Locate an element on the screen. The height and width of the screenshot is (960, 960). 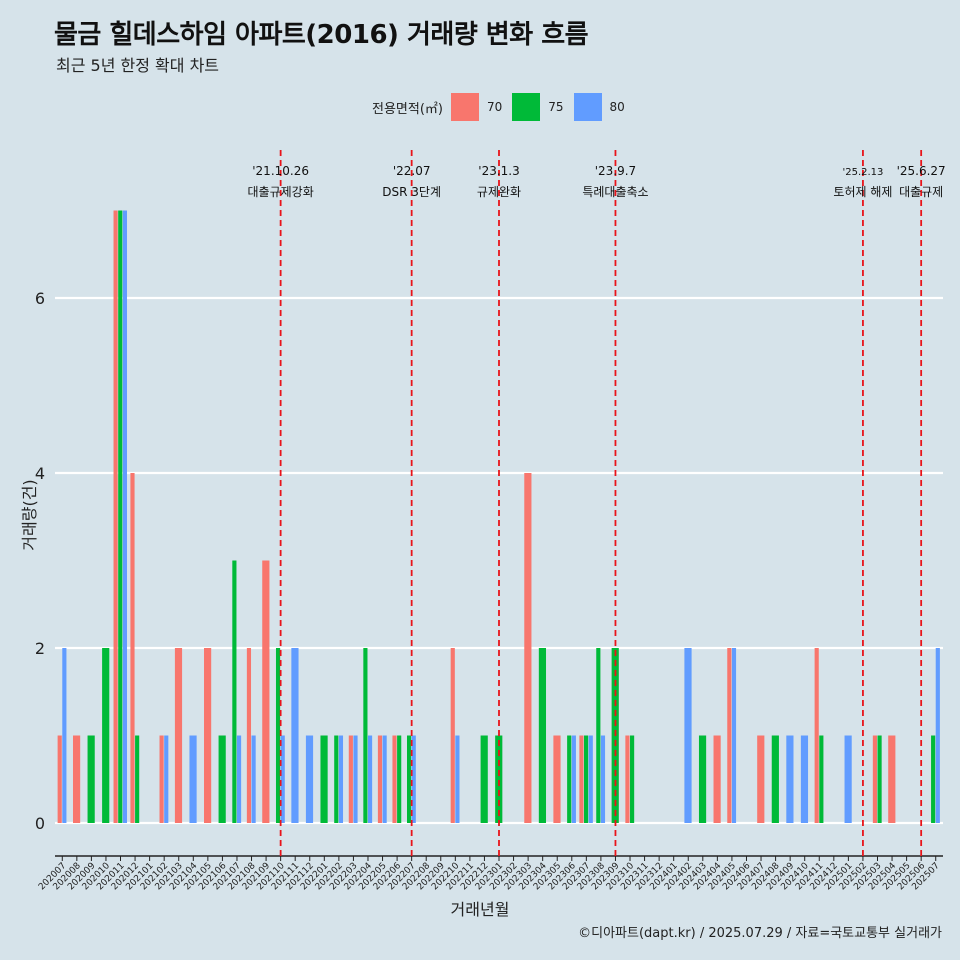
legend-label-75: 75 is located at coordinates (556, 107).